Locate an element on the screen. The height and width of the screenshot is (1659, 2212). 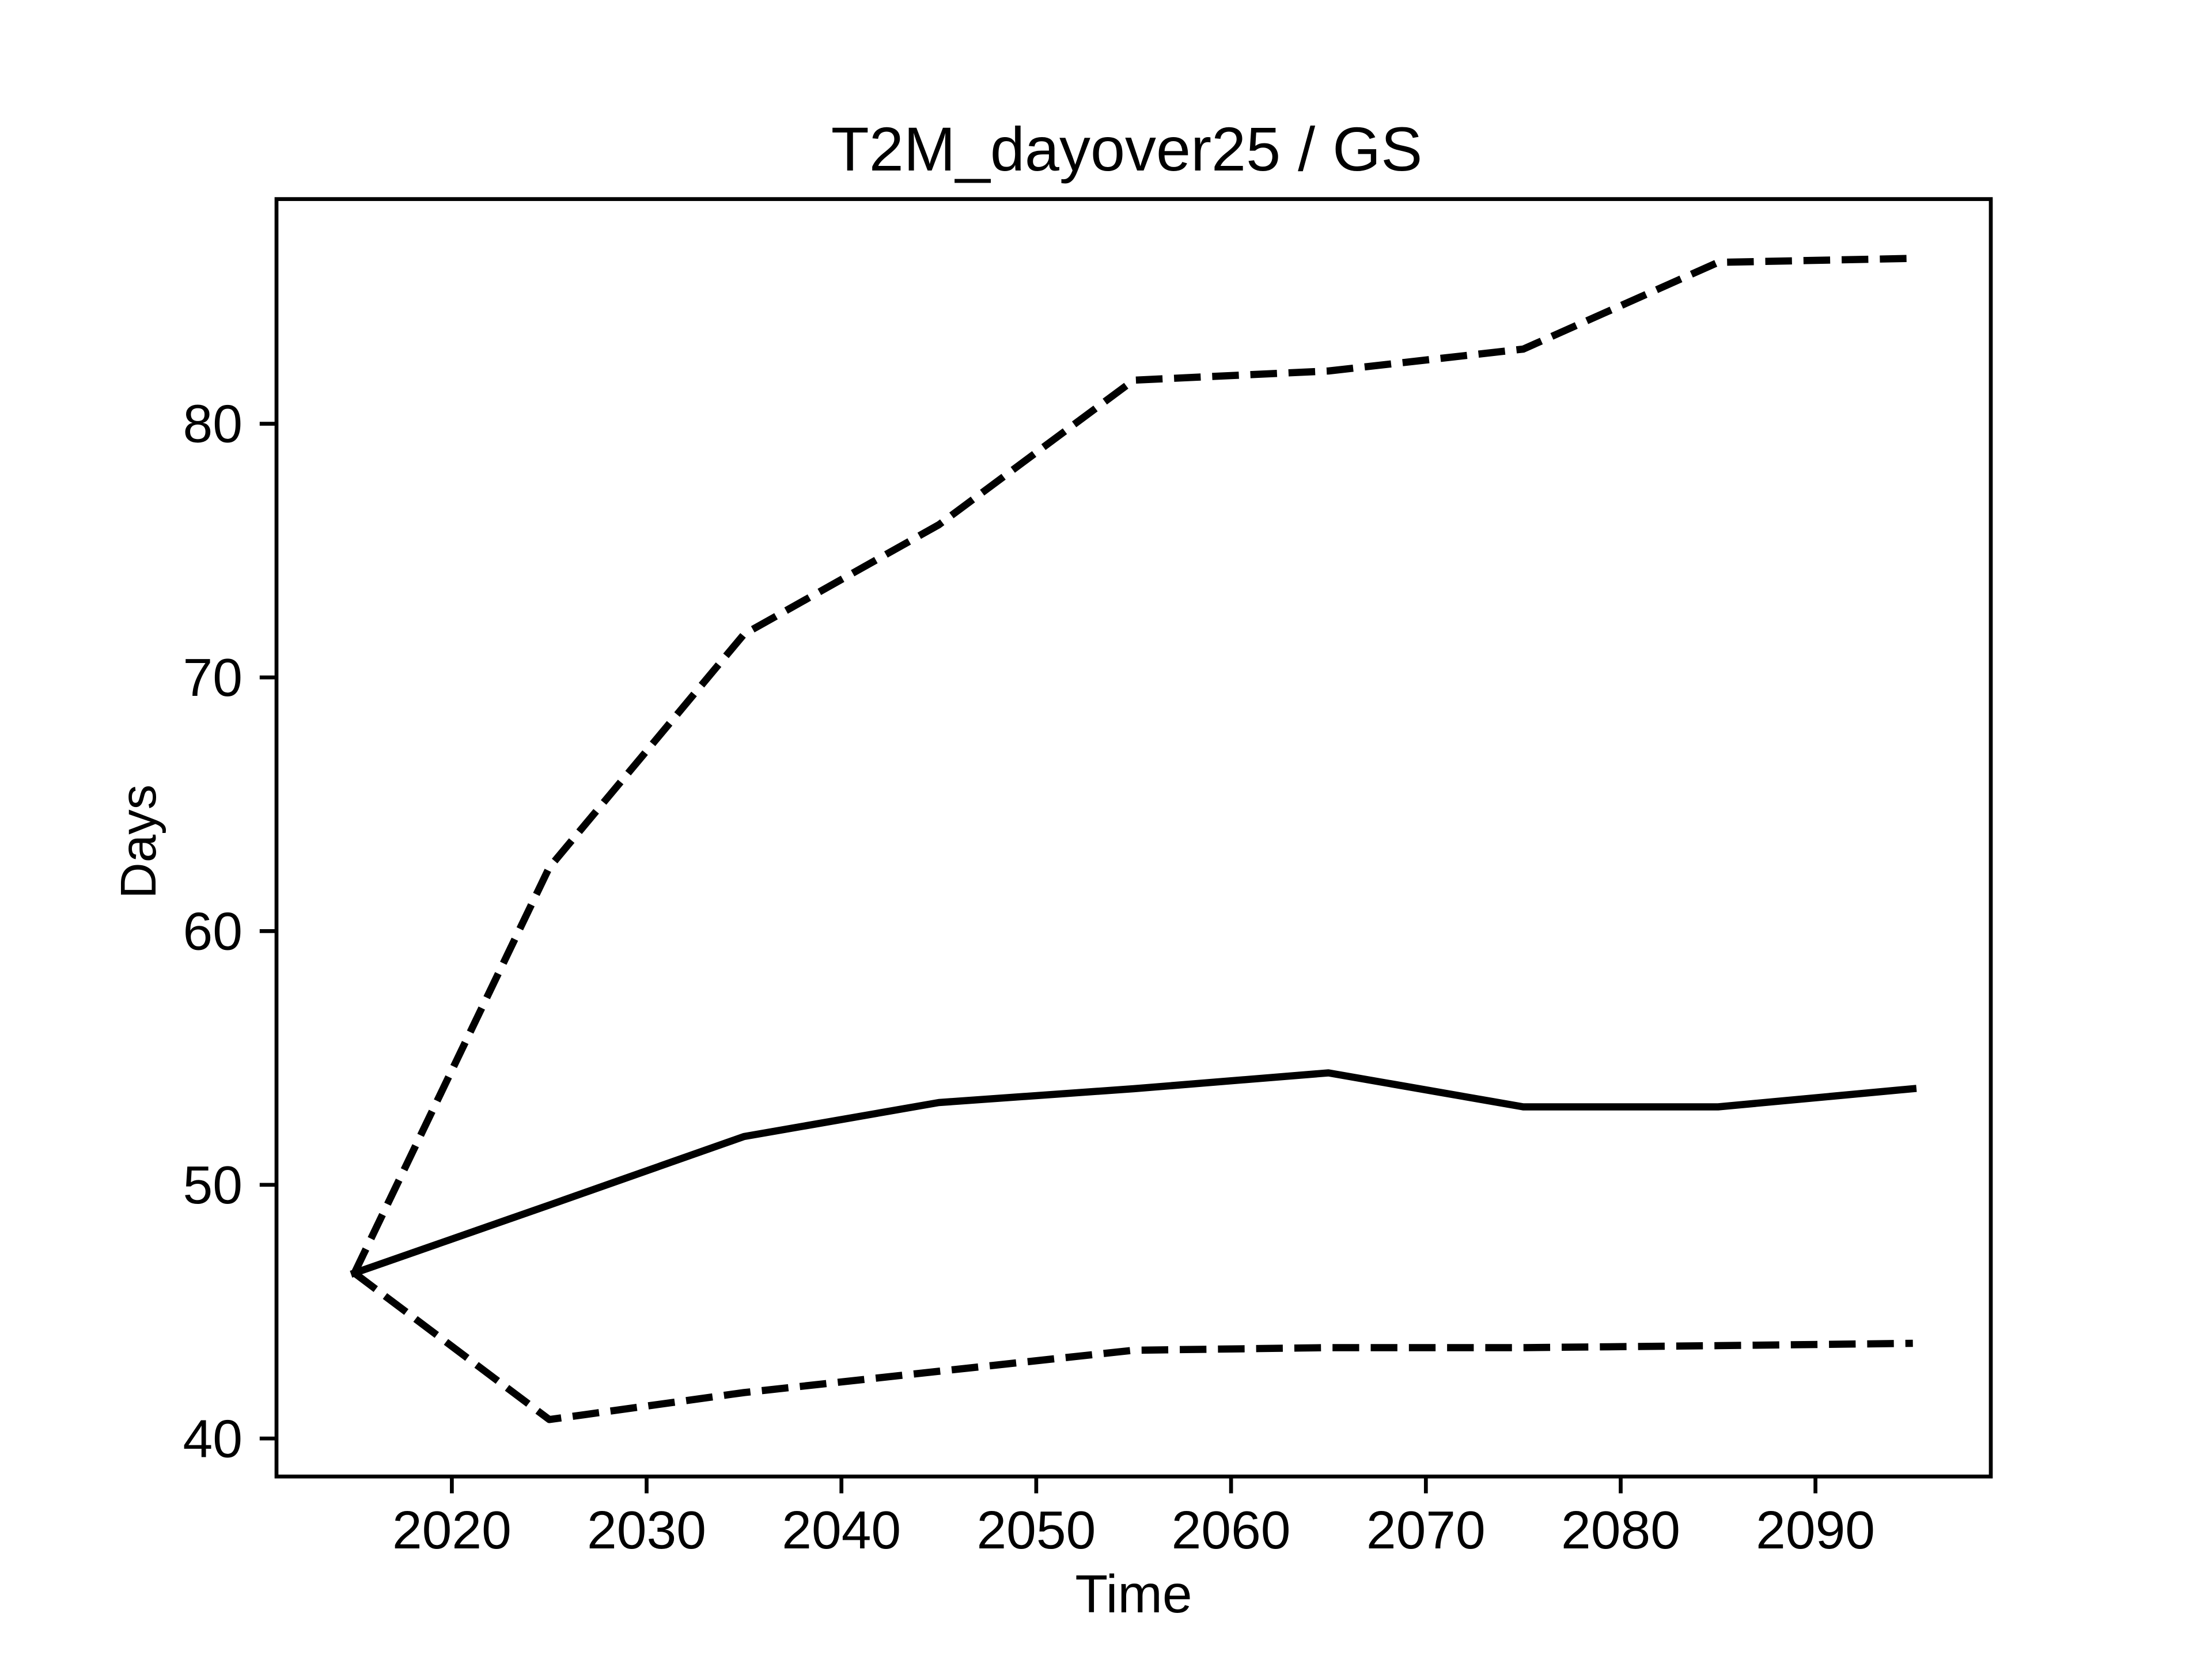
svg-text: Days is located at coordinates (138, 842).